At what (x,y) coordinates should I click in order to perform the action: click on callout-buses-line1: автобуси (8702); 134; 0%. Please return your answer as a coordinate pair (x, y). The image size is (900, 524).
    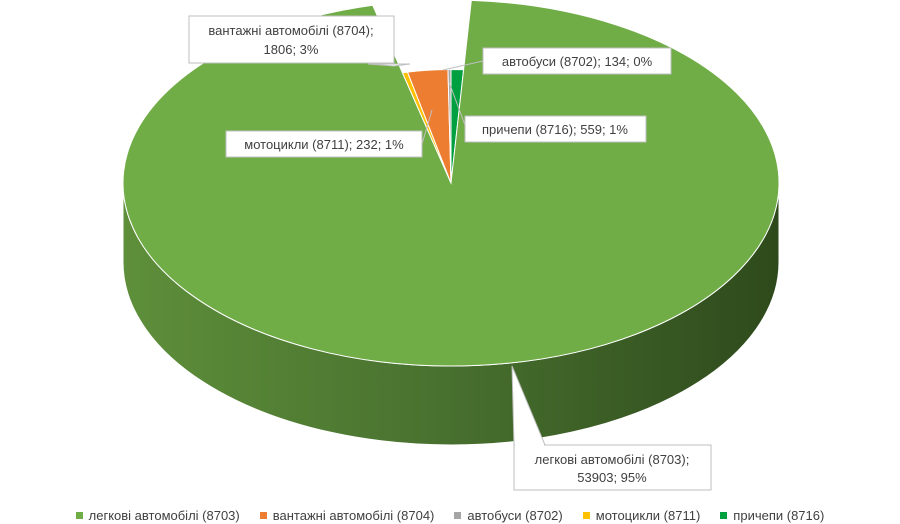
    Looking at the image, I should click on (577, 61).